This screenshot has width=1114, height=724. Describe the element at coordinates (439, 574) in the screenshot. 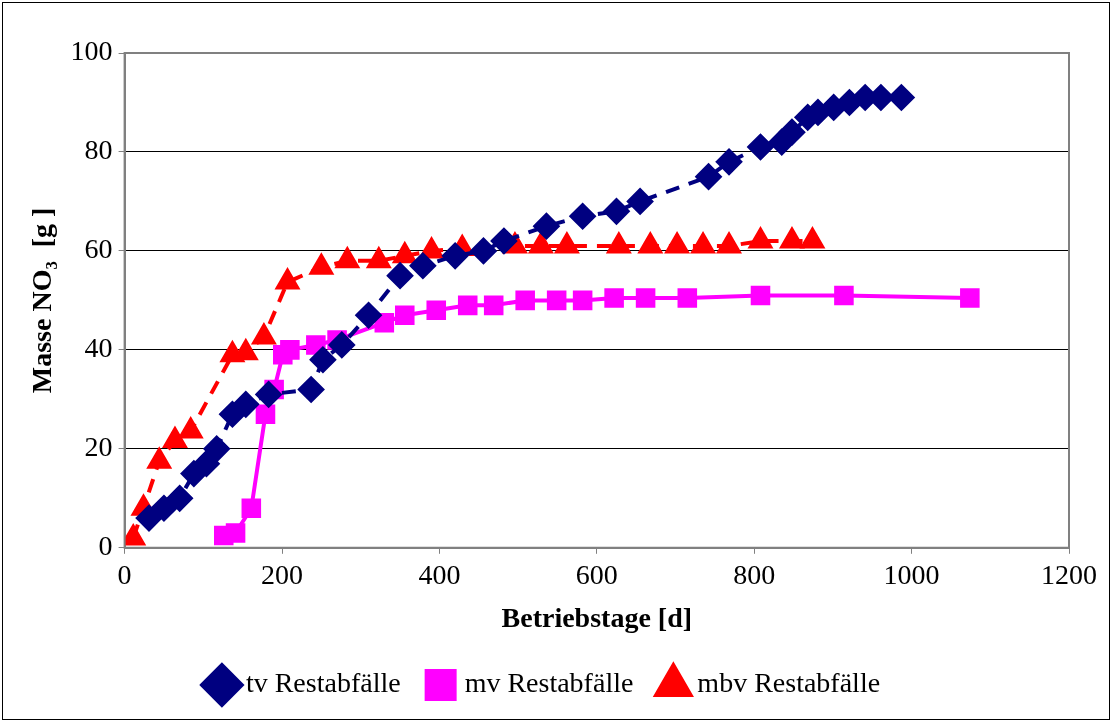

I see `x-tick-label: 400` at that location.